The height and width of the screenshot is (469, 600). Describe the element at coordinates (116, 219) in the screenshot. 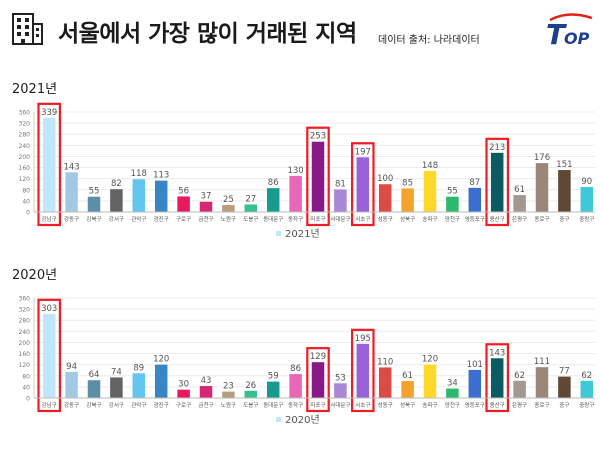

I see `x-tick-label: 강서구` at that location.